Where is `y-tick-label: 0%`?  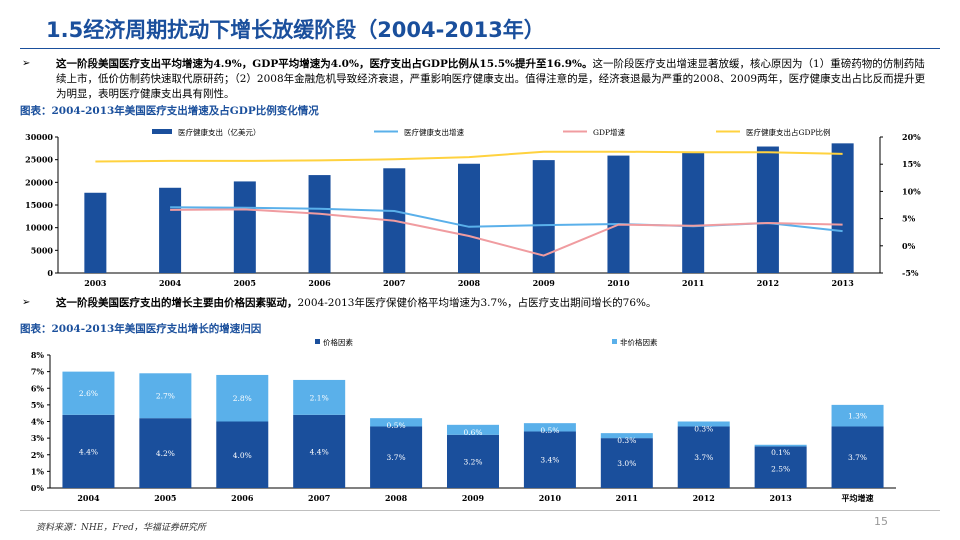
y-tick-label: 0% is located at coordinates (38, 488).